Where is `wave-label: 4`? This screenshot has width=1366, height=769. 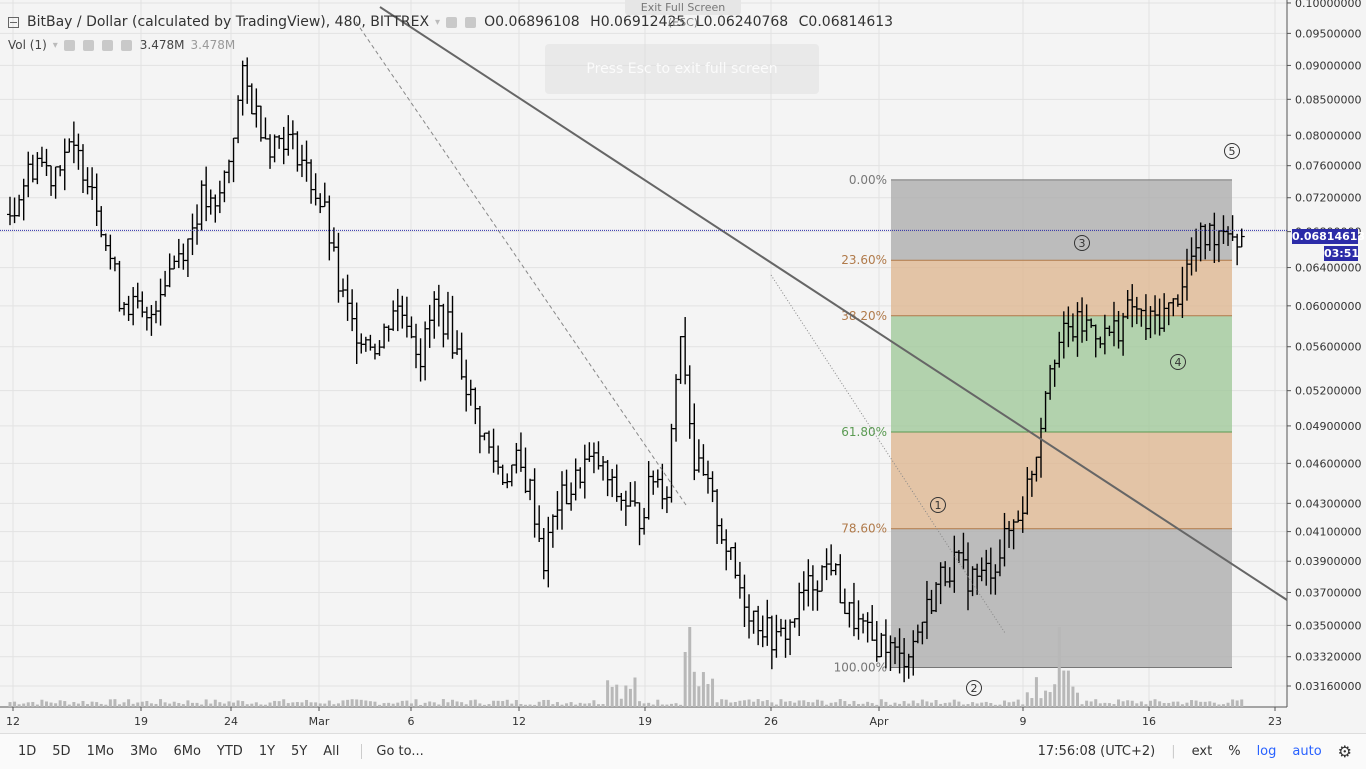 wave-label: 4 is located at coordinates (1178, 362).